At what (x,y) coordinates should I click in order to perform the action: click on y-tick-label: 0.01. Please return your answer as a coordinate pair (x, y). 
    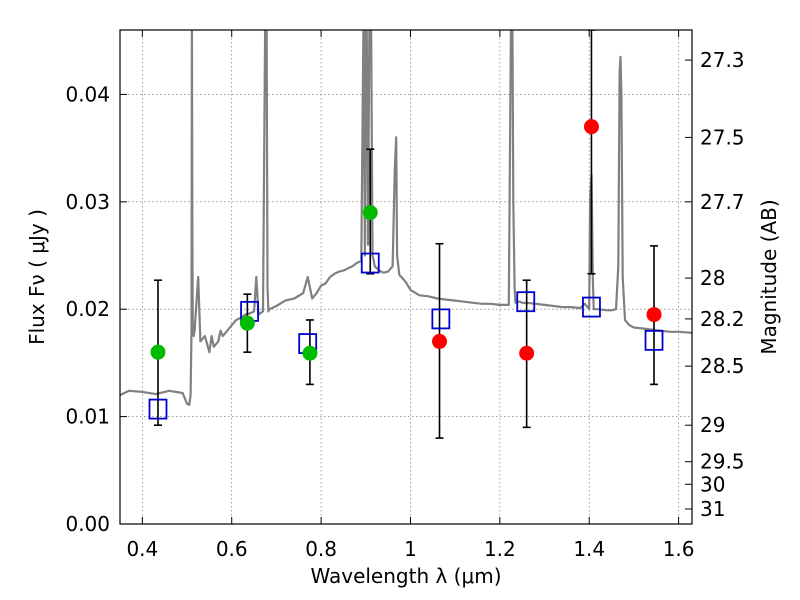
    Looking at the image, I should click on (87, 417).